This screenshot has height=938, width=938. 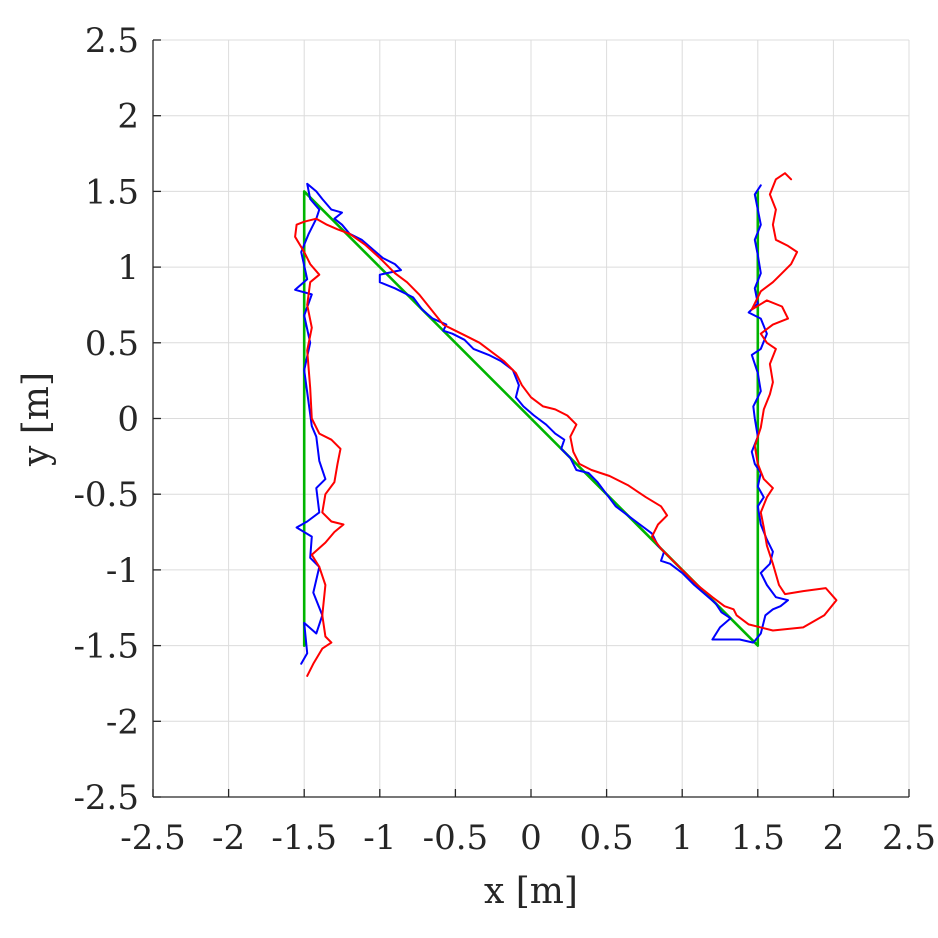 What do you see at coordinates (112, 192) in the screenshot?
I see `y-tick-label: 1.5` at bounding box center [112, 192].